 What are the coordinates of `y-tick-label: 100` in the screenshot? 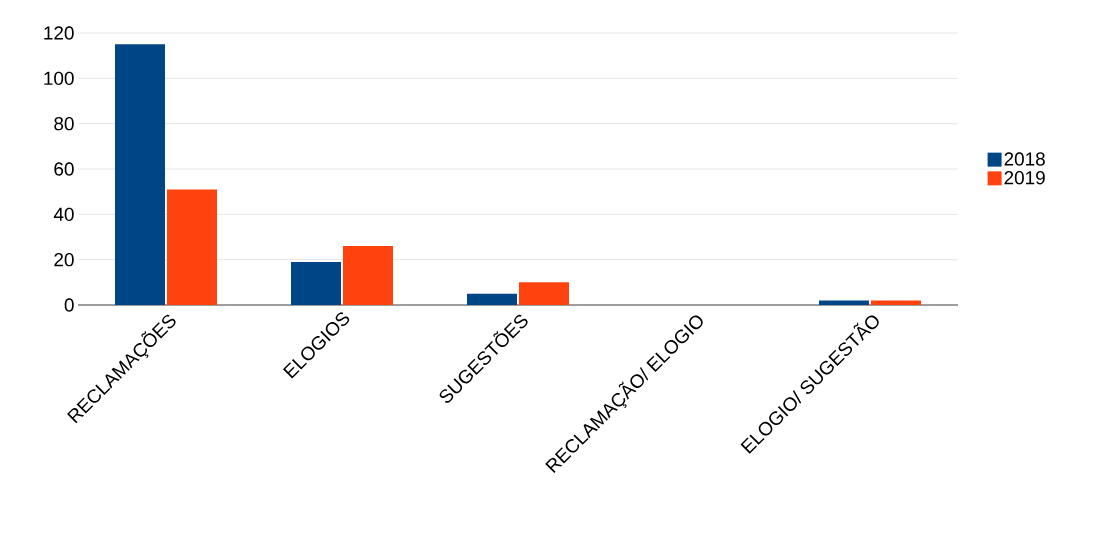 It's located at (59, 78).